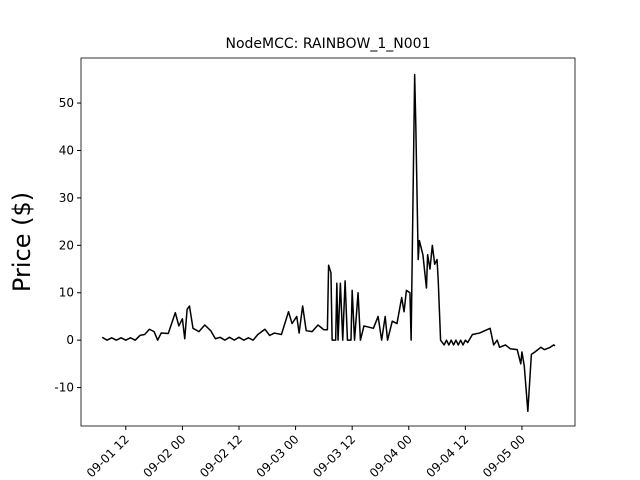 The image size is (640, 480). Describe the element at coordinates (66, 198) in the screenshot. I see `y-tick-label: 30` at that location.